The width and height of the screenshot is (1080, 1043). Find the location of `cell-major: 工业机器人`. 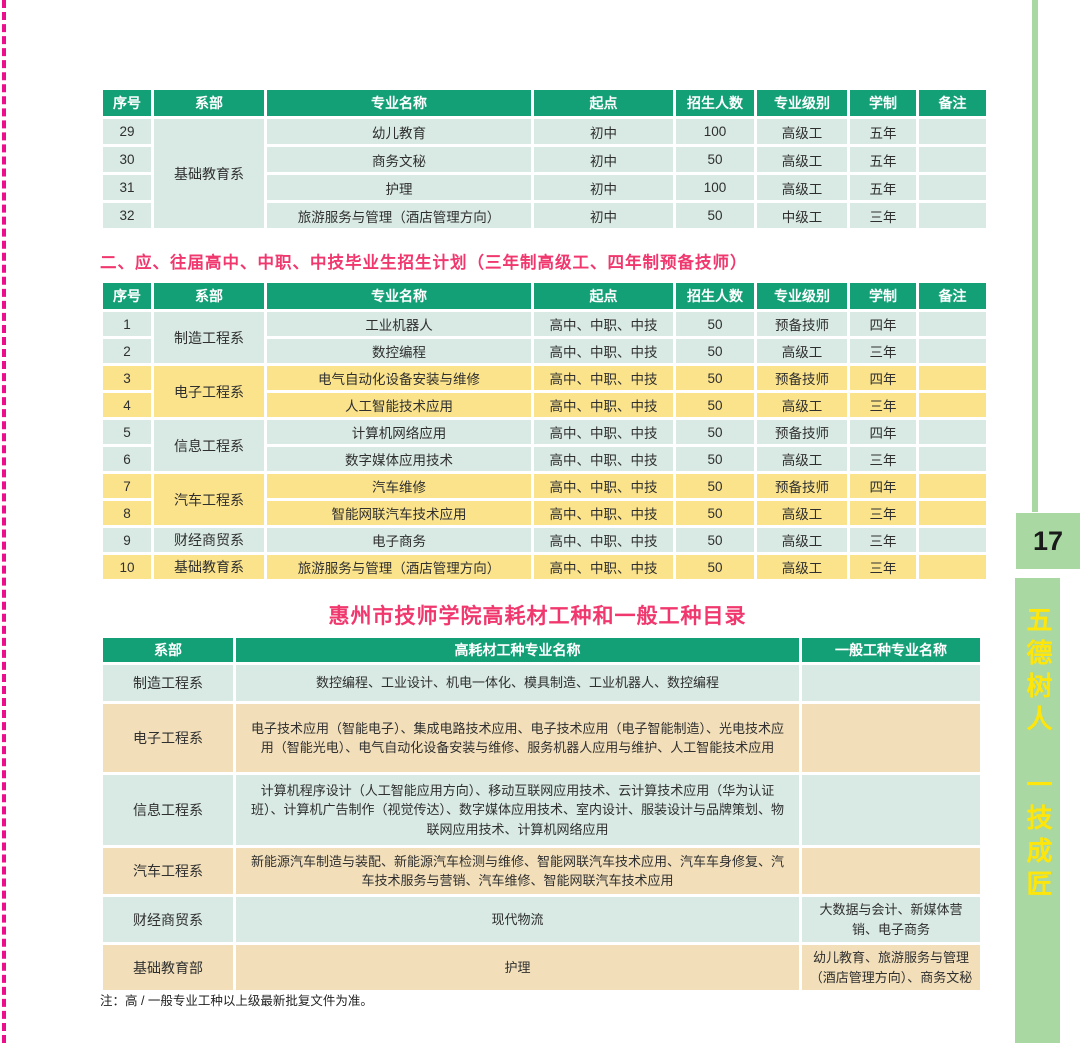

cell-major: 工业机器人 is located at coordinates (399, 324).